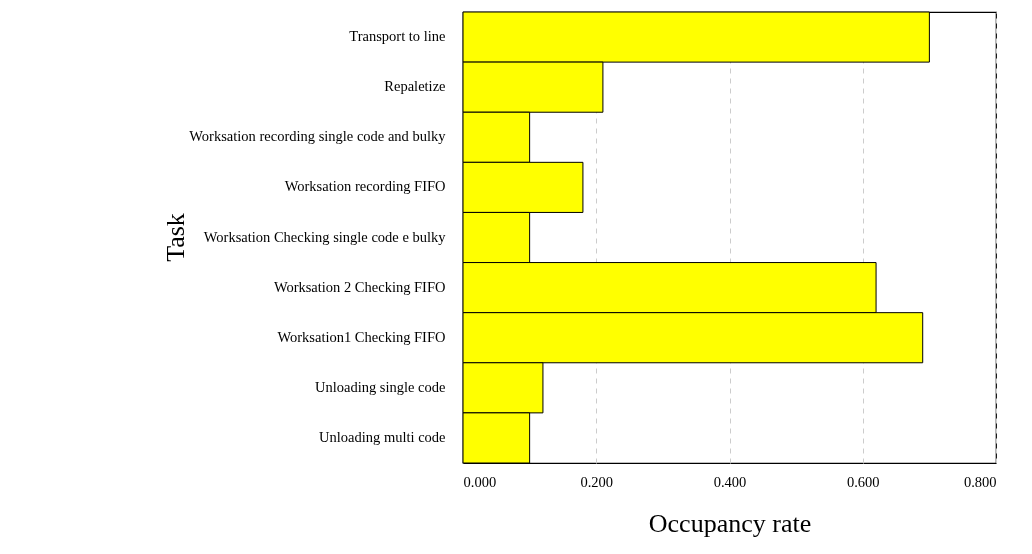 The width and height of the screenshot is (1032, 554). I want to click on x-tick-label: 0.400, so click(730, 481).